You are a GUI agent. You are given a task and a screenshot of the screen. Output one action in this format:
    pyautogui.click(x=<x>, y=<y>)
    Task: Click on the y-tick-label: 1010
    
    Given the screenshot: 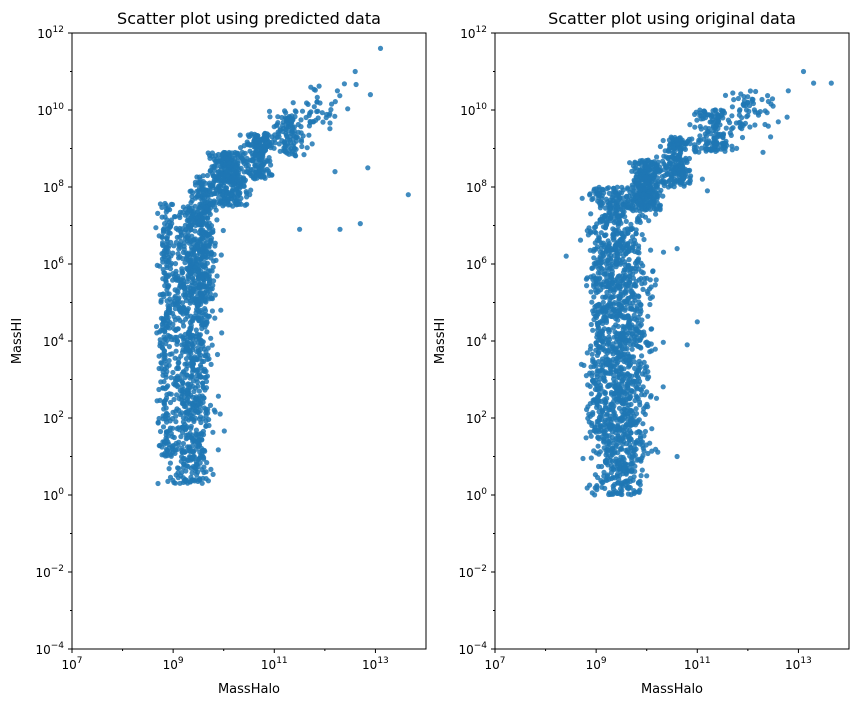 What is the action you would take?
    pyautogui.click(x=473, y=110)
    